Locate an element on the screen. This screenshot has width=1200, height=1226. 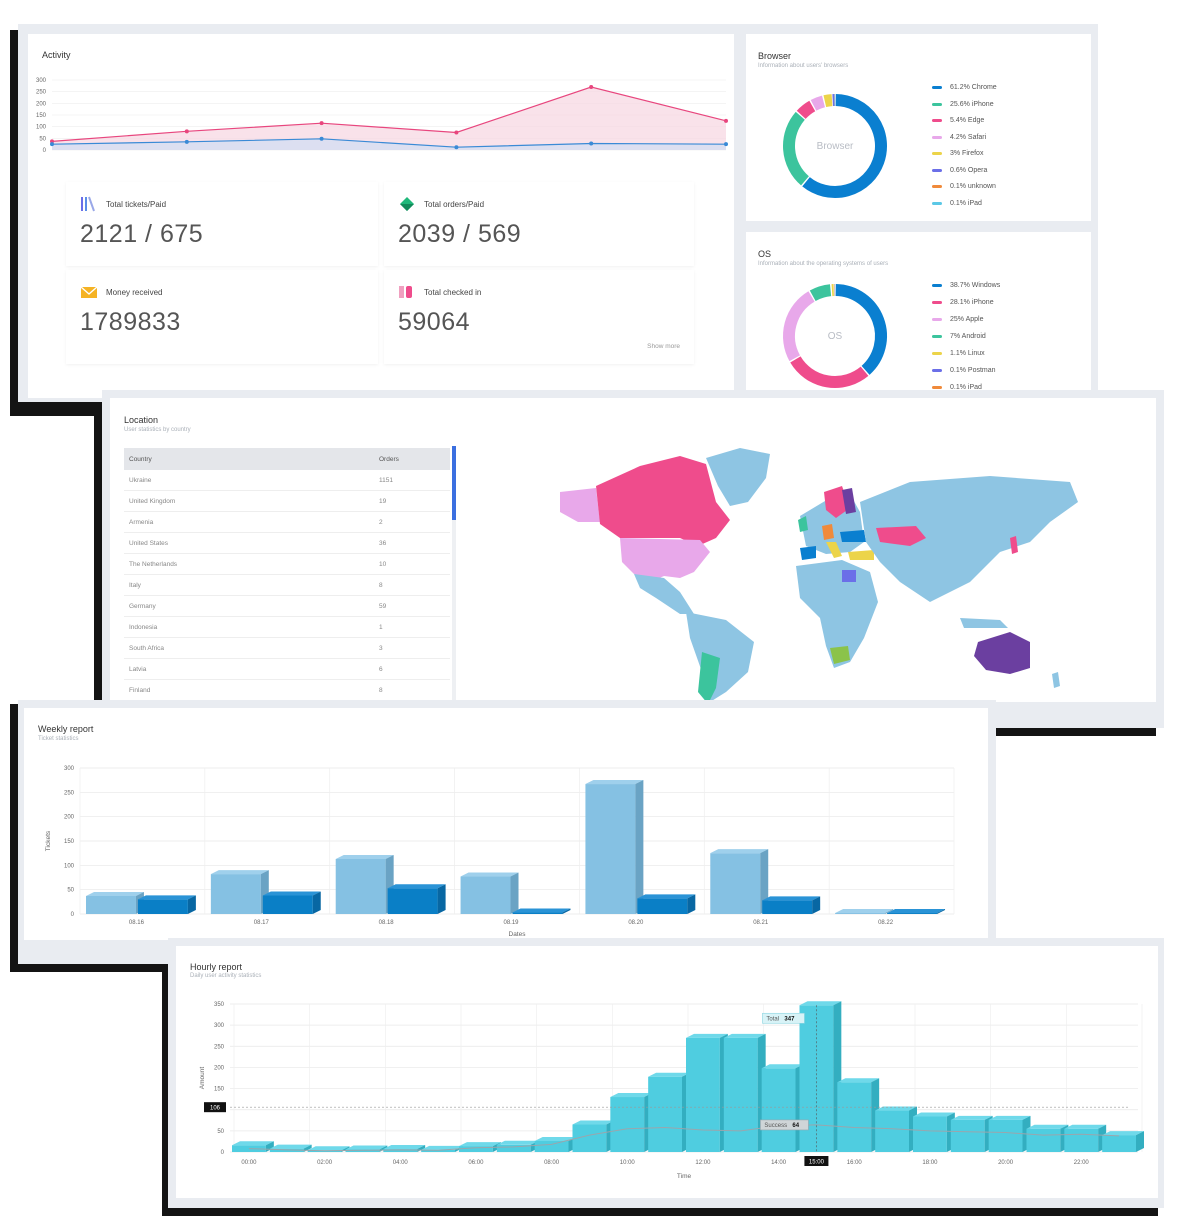
stat-tickets: Total tickets/Paid 2121 / 675 is located at coordinates (222, 224).